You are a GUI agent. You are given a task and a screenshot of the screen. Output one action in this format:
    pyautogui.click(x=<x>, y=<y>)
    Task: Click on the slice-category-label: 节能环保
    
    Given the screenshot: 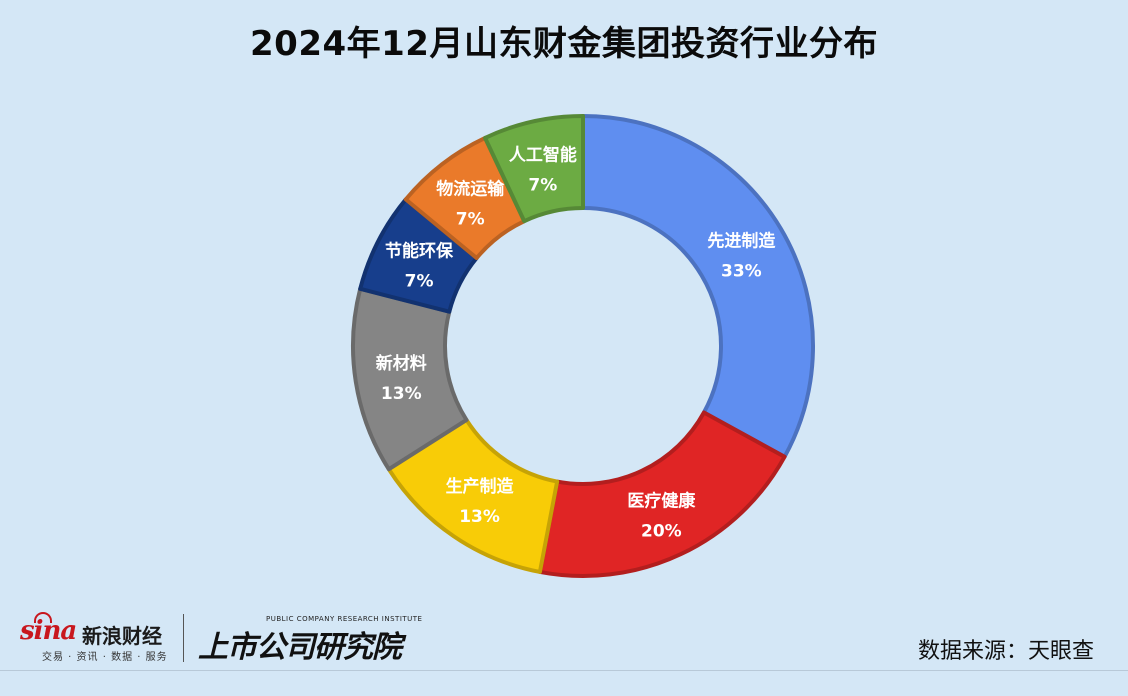 What is the action you would take?
    pyautogui.click(x=419, y=250)
    